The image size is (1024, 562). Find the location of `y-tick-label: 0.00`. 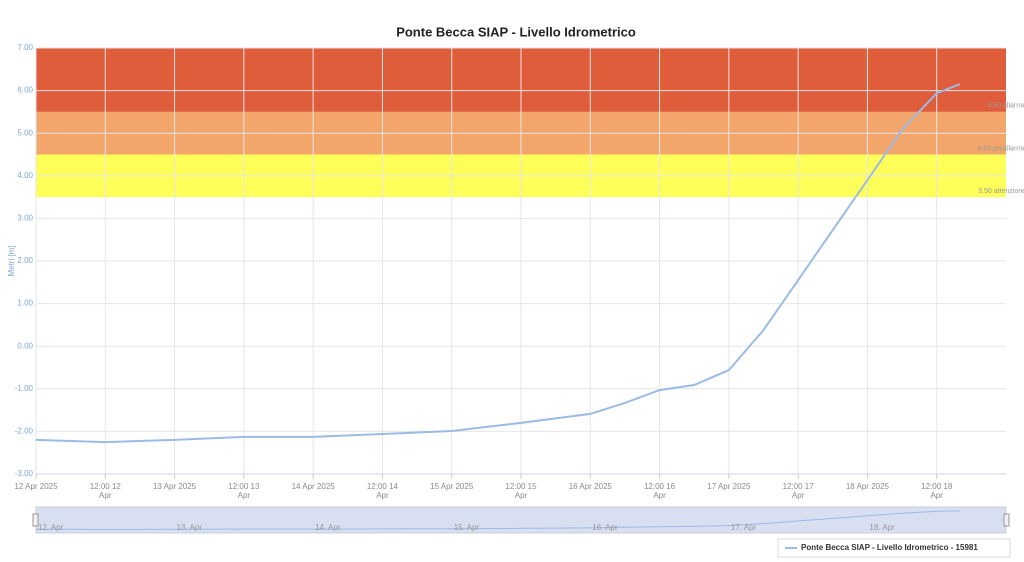

y-tick-label: 0.00 is located at coordinates (25, 345).